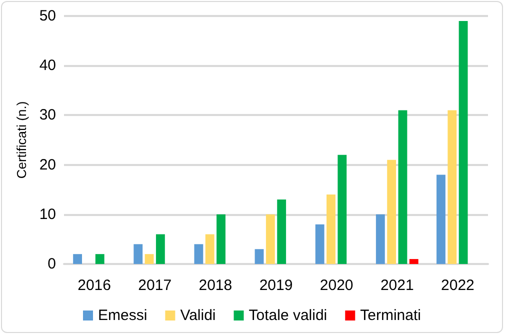 The image size is (506, 336). Describe the element at coordinates (94, 285) in the screenshot. I see `x-tick-label: 2016` at that location.